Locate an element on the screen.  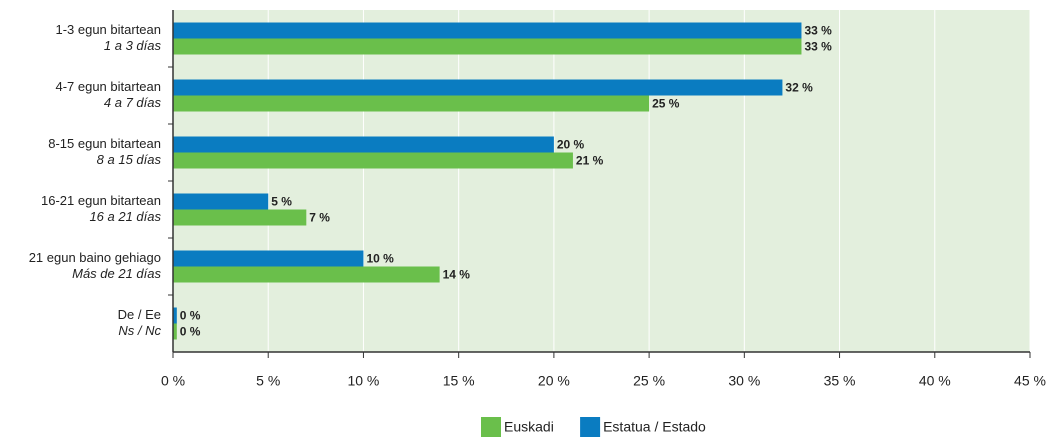
legend-label: Euskadi is located at coordinates (529, 427).